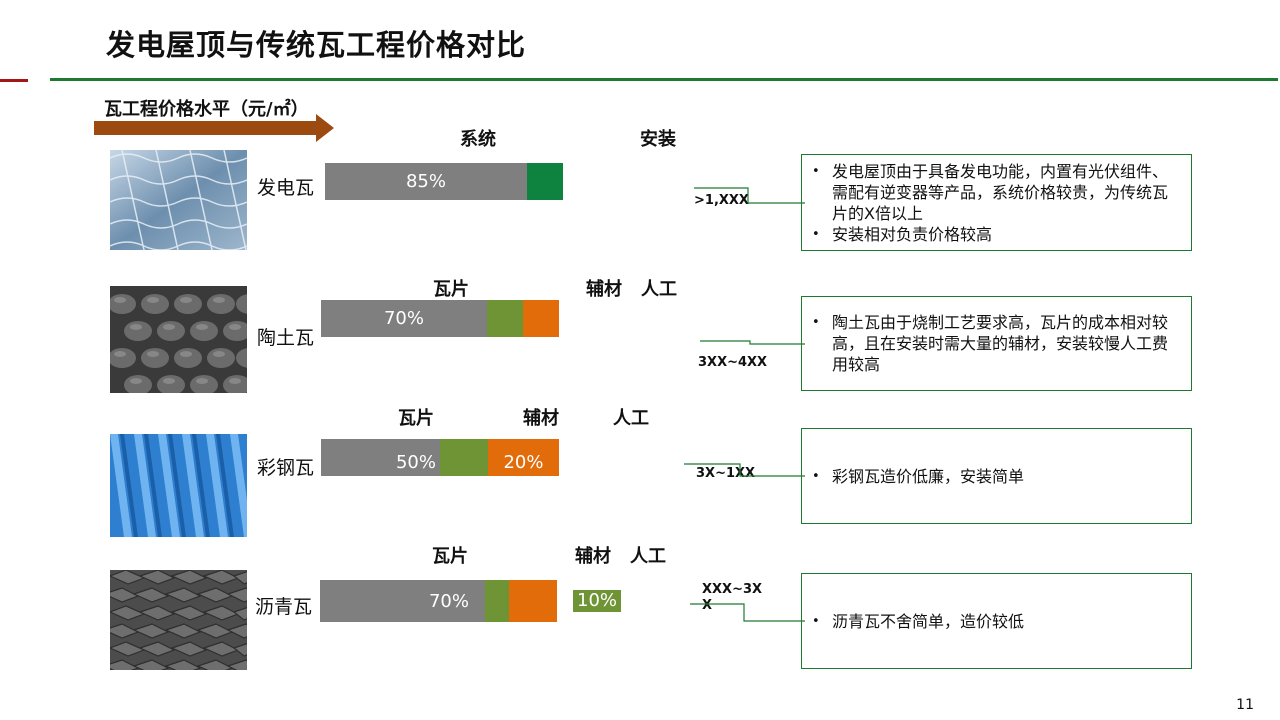 The height and width of the screenshot is (720, 1280). I want to click on note-item: 安装相对负责价格较高, so click(995, 234).